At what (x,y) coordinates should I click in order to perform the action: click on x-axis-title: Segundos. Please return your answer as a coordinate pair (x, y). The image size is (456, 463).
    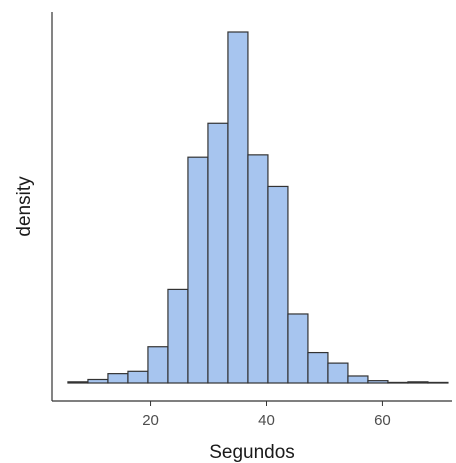
    Looking at the image, I should click on (252, 452).